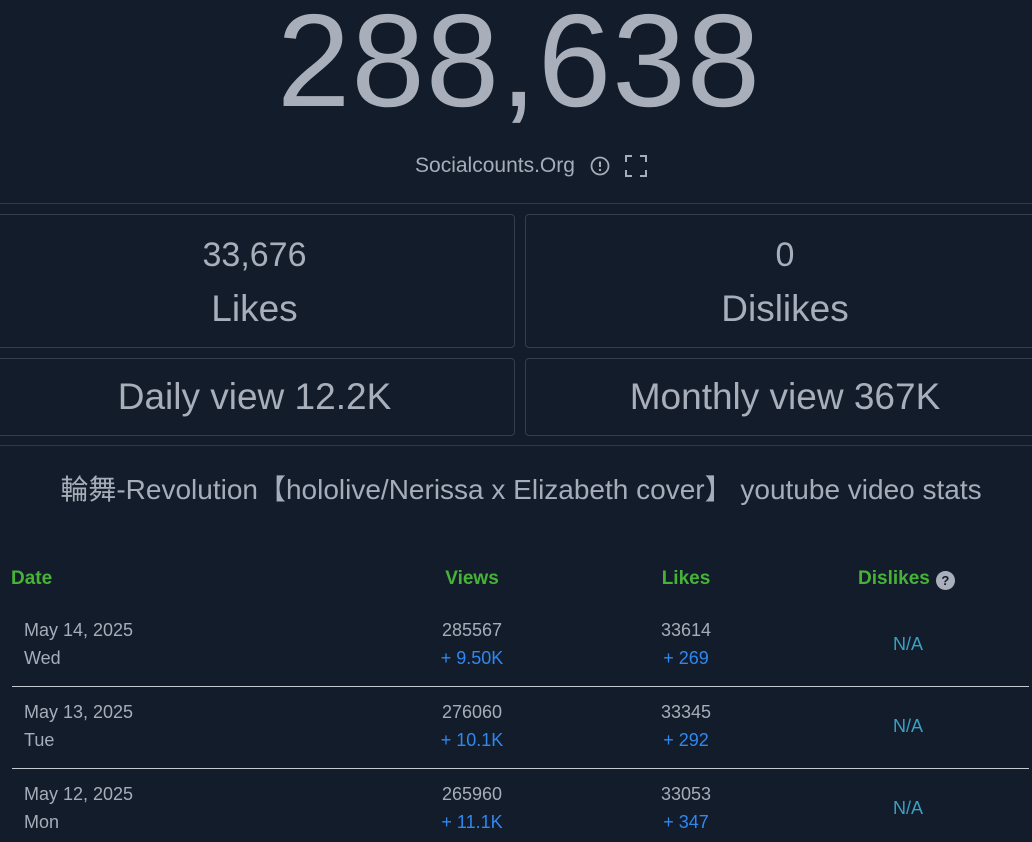  I want to click on views-delta: + 10.1K, so click(472, 740).